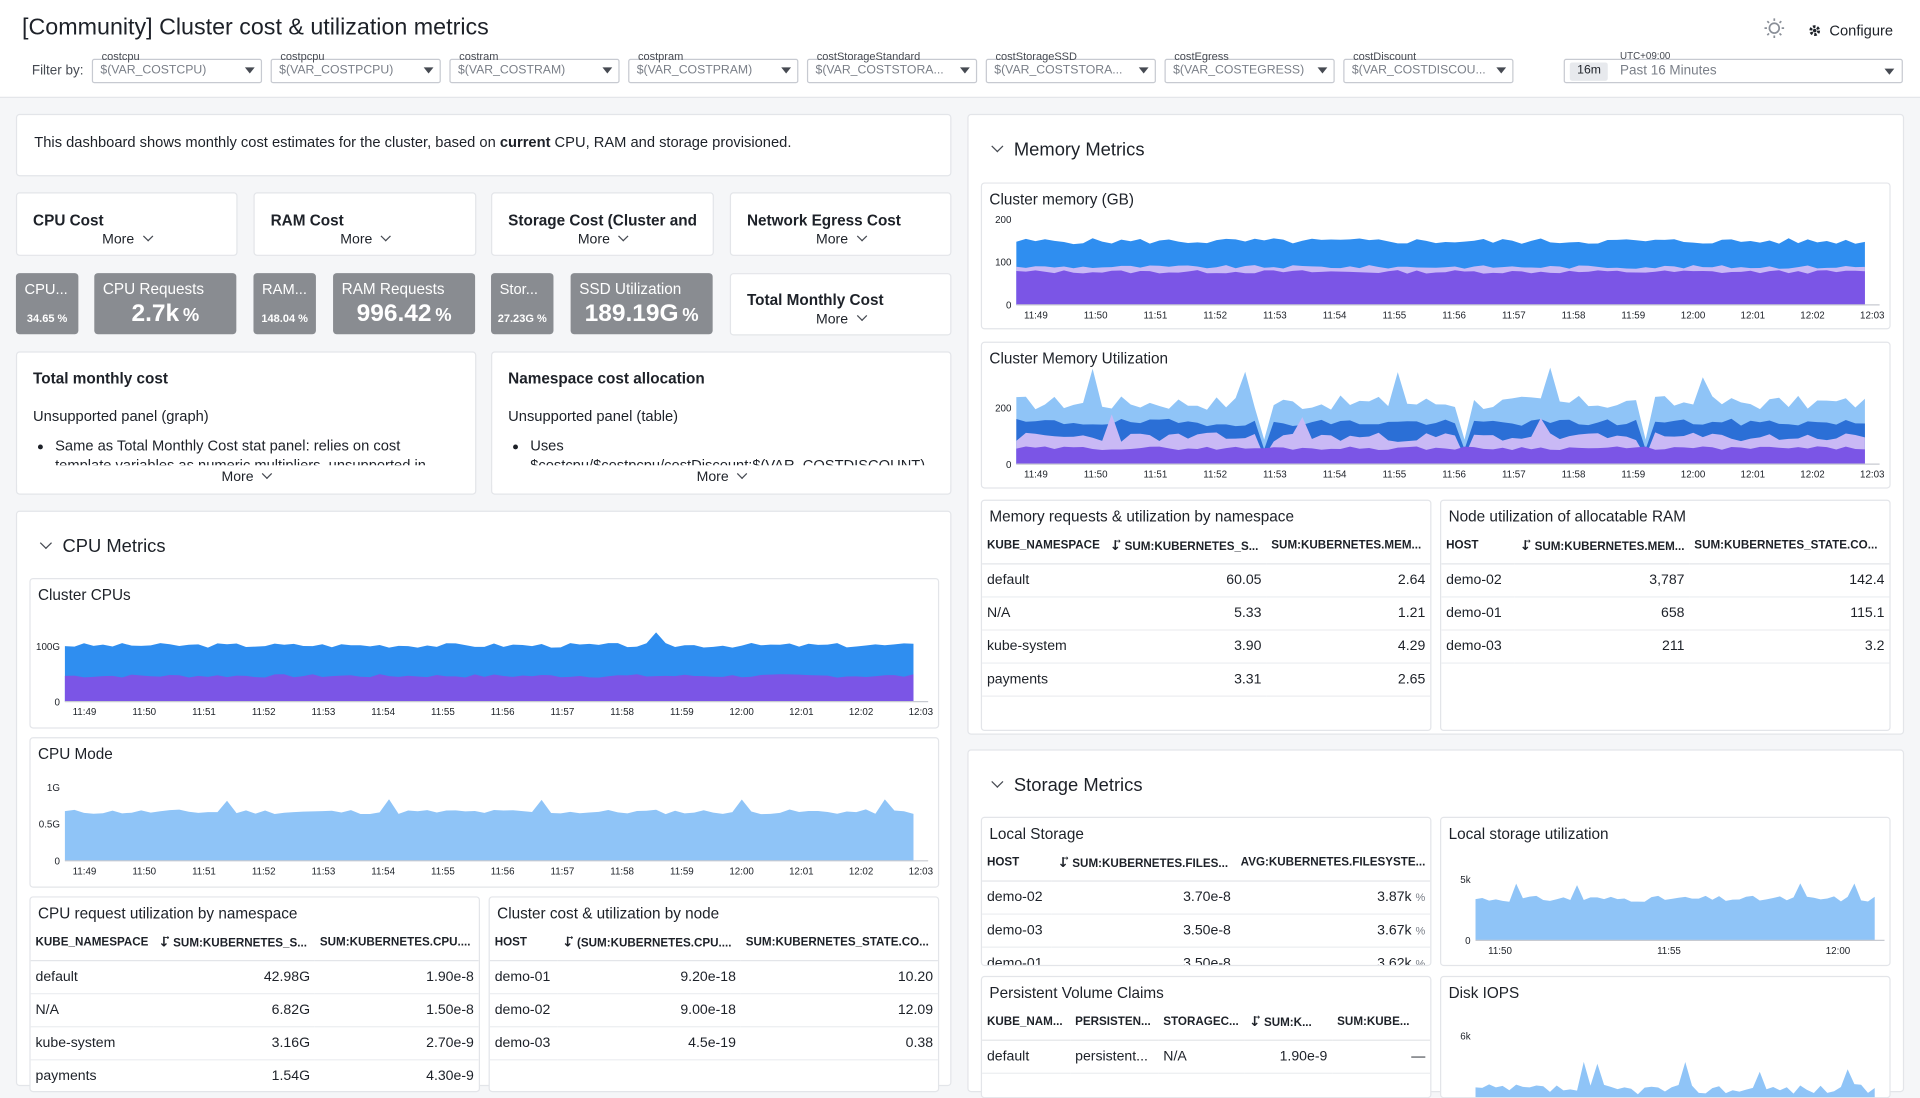  I want to click on table-row: kube-system 3.90 4.29, so click(1206, 646).